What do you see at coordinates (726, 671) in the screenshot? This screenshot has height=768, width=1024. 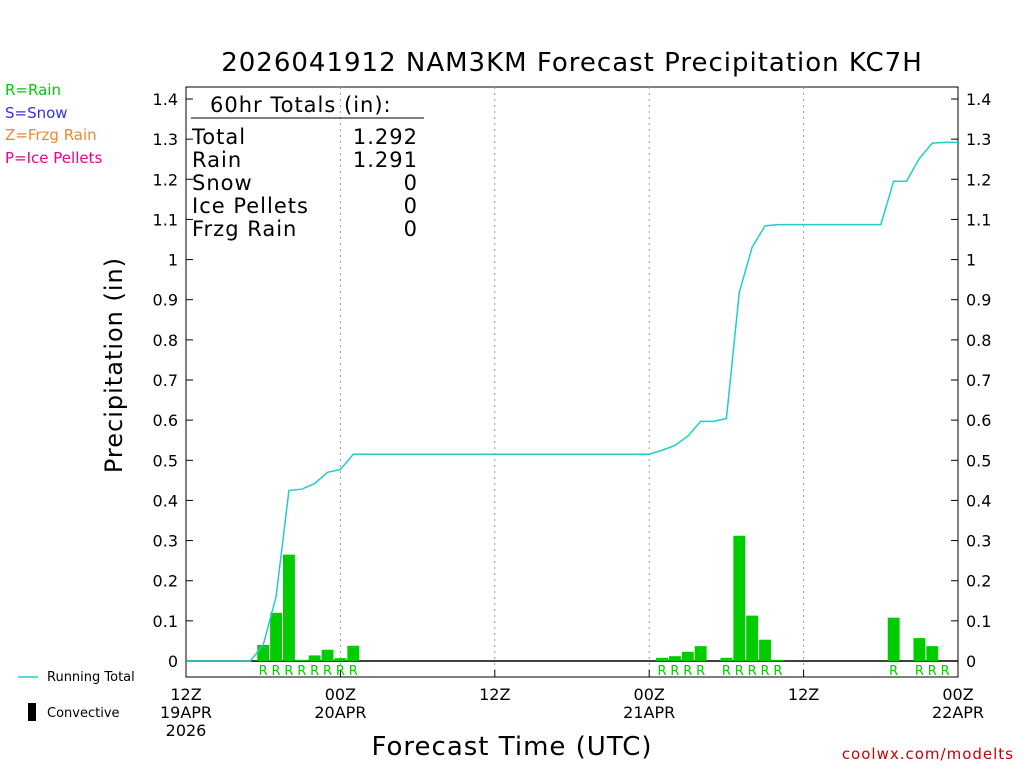 I see `type-label-14: R` at bounding box center [726, 671].